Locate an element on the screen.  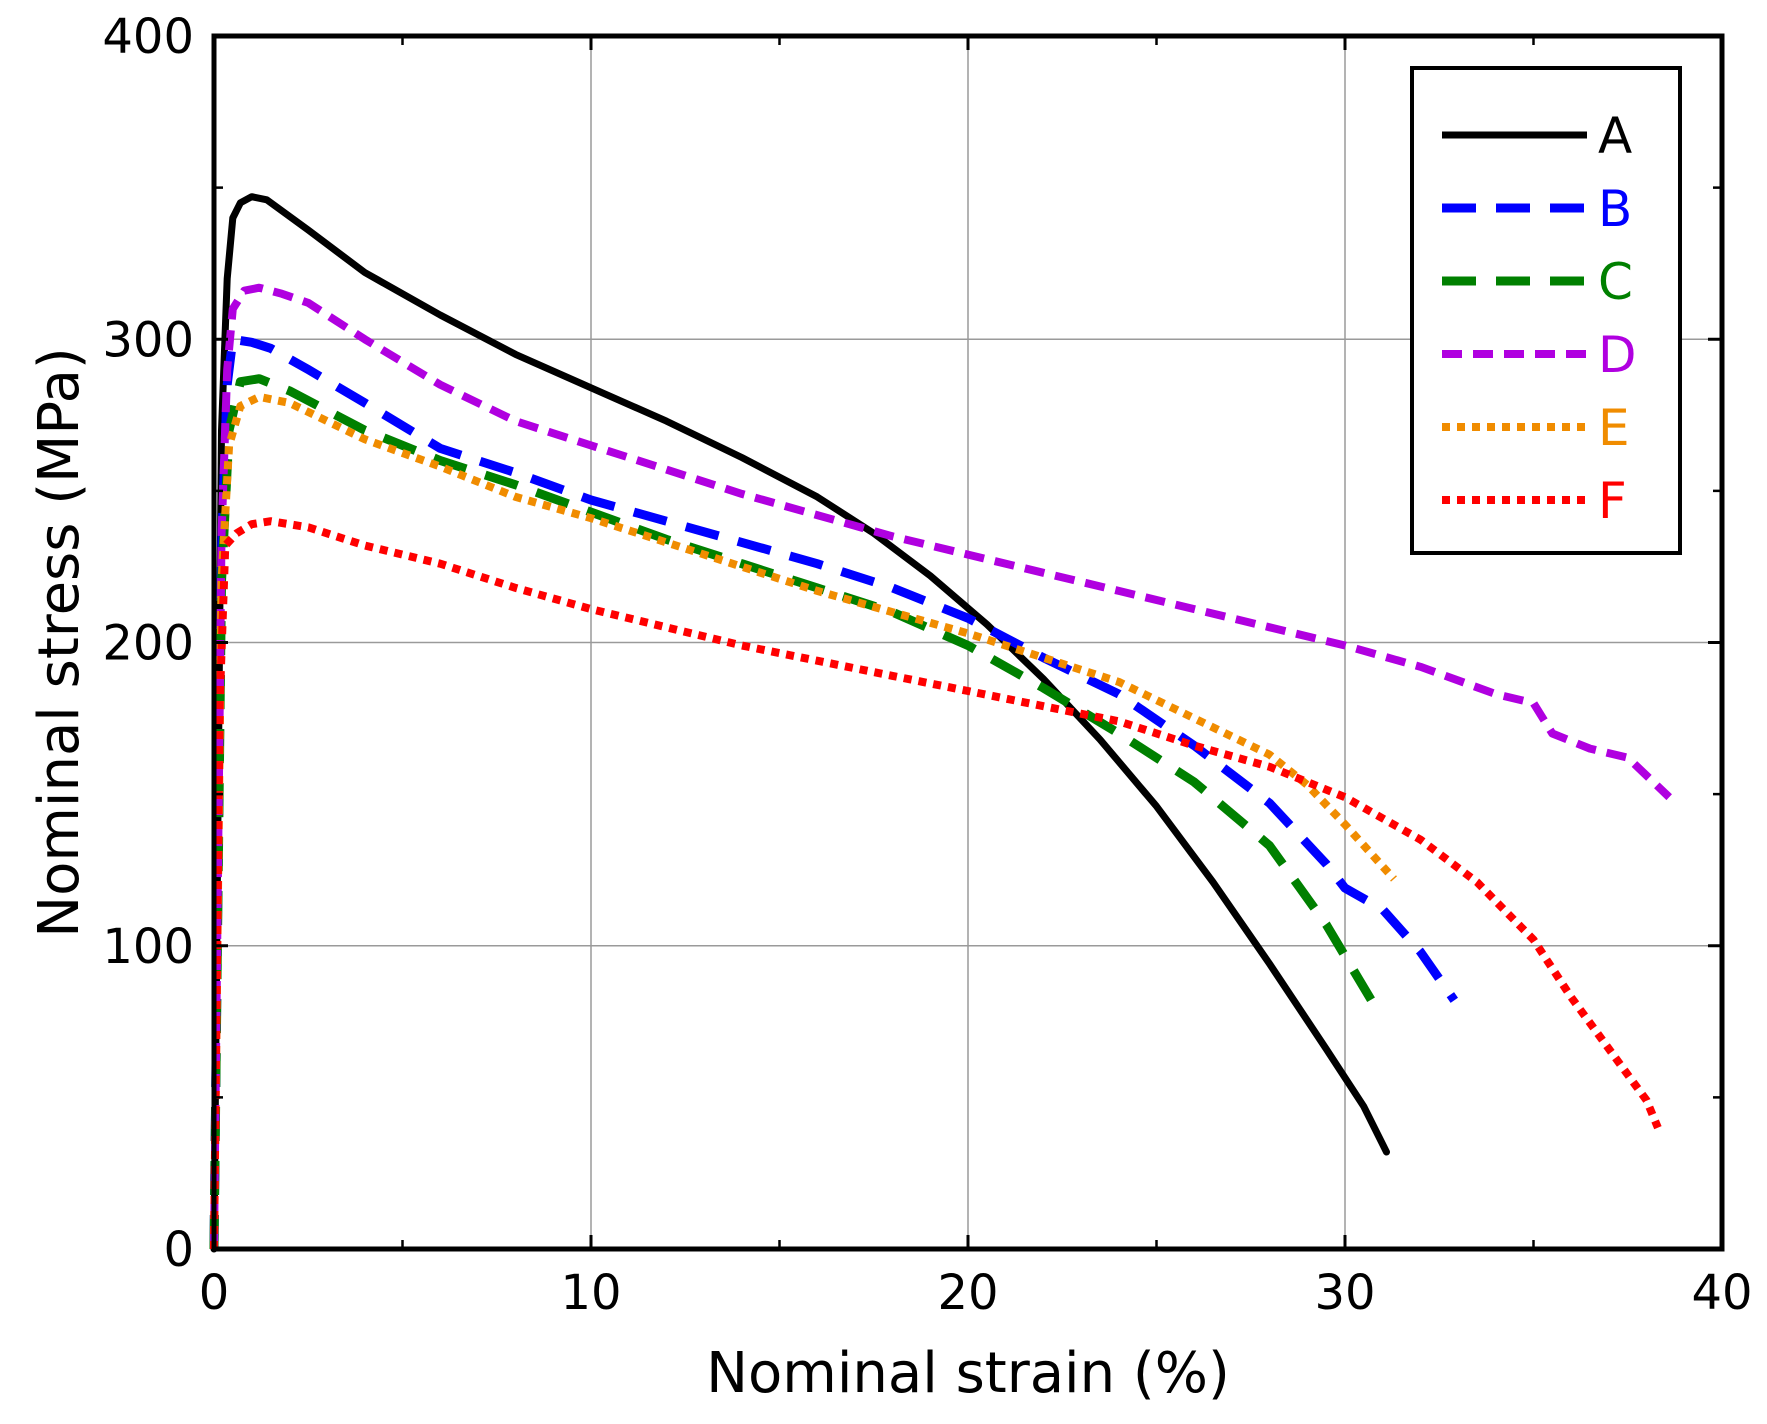
legend-label: C is located at coordinates (1615, 282).